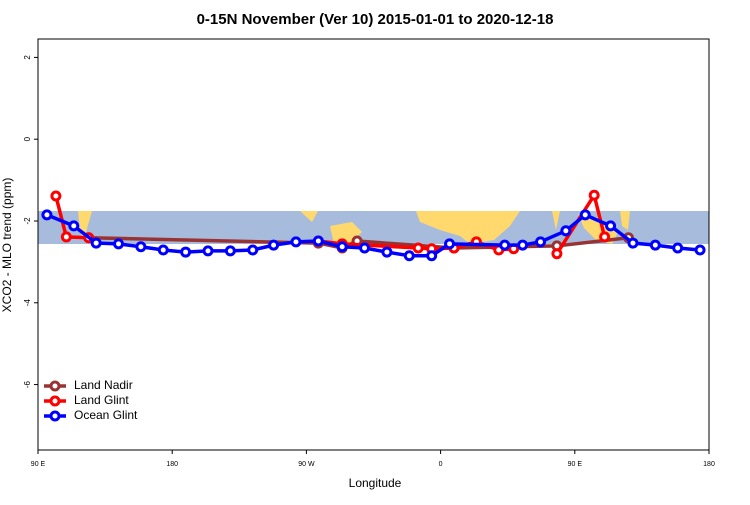 The width and height of the screenshot is (750, 505). Describe the element at coordinates (101, 400) in the screenshot. I see `legend-label: Land Glint` at that location.